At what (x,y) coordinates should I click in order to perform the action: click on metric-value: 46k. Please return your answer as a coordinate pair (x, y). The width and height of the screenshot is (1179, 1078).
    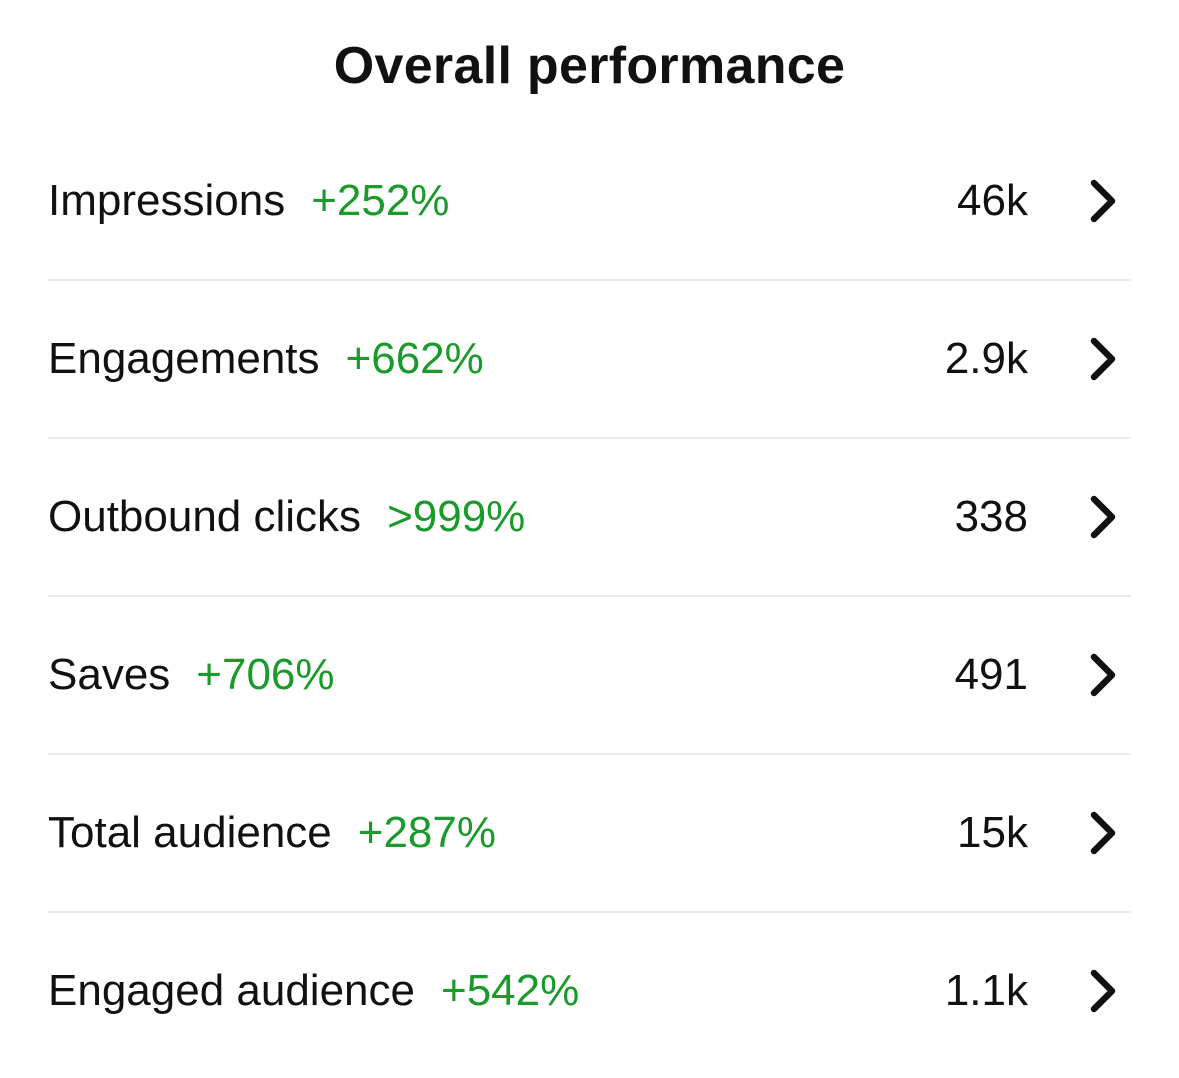
    Looking at the image, I should click on (992, 200).